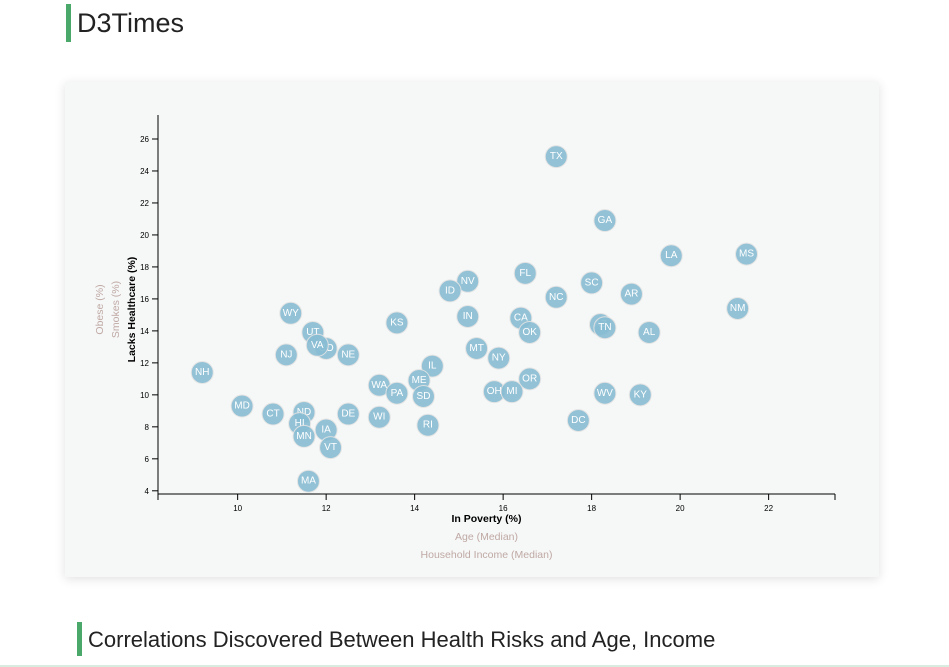 The width and height of the screenshot is (949, 667). I want to click on state-label-de: DE, so click(348, 414).